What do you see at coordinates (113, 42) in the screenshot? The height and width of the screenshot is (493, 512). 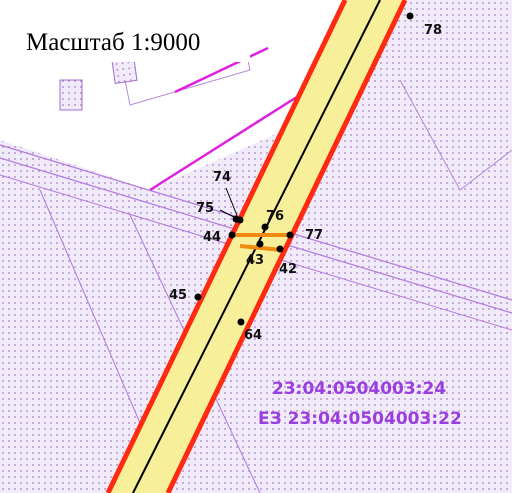 I see `scale-label: Масштаб 1:9000` at bounding box center [113, 42].